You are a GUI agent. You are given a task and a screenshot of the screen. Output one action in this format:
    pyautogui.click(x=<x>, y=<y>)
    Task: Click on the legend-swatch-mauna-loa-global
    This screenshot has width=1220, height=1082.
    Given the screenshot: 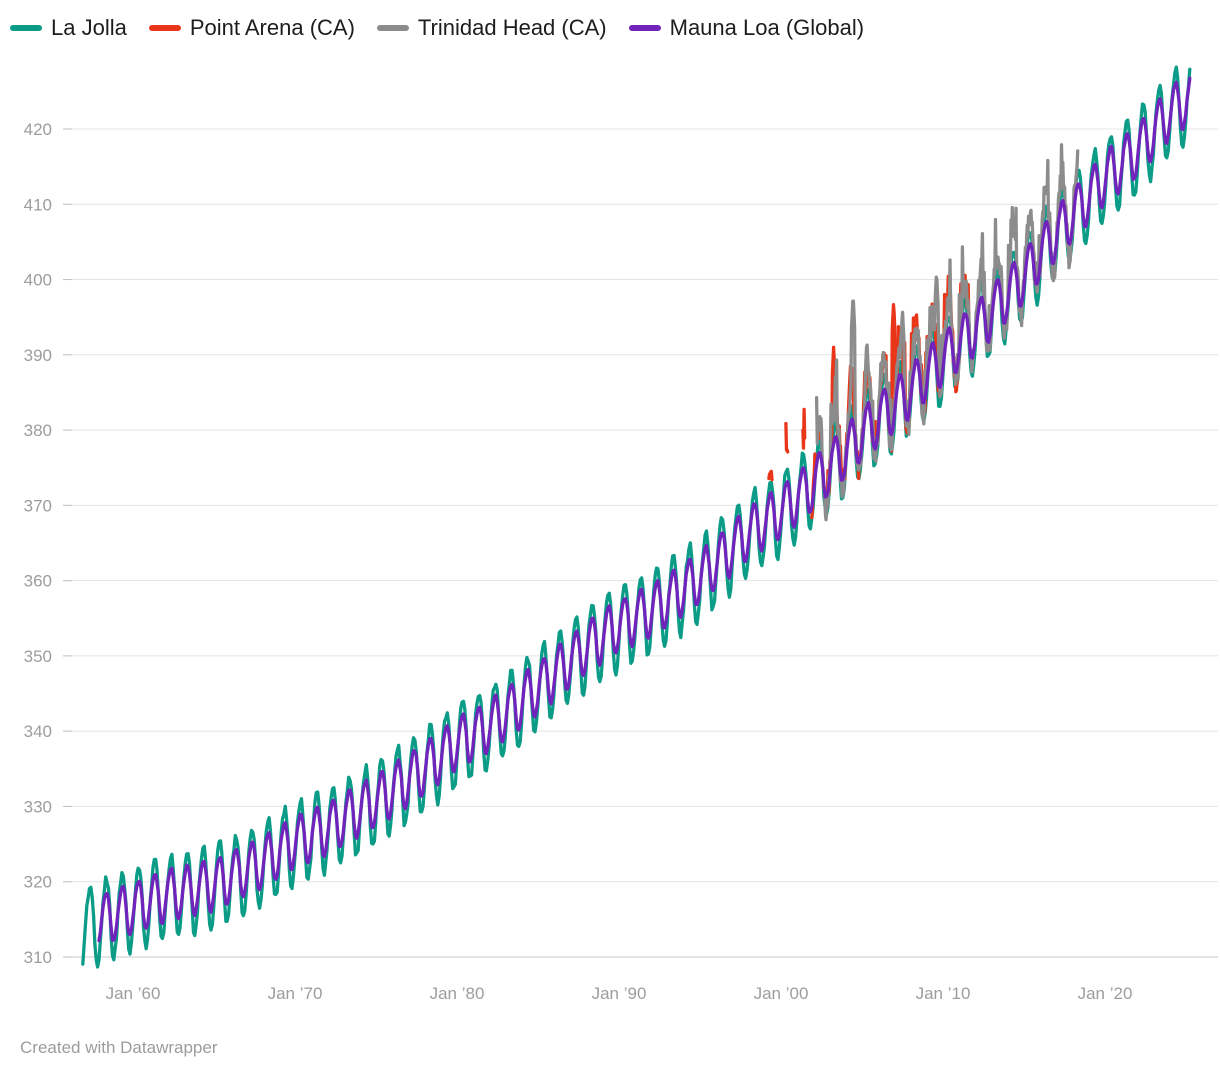 What is the action you would take?
    pyautogui.click(x=644, y=28)
    